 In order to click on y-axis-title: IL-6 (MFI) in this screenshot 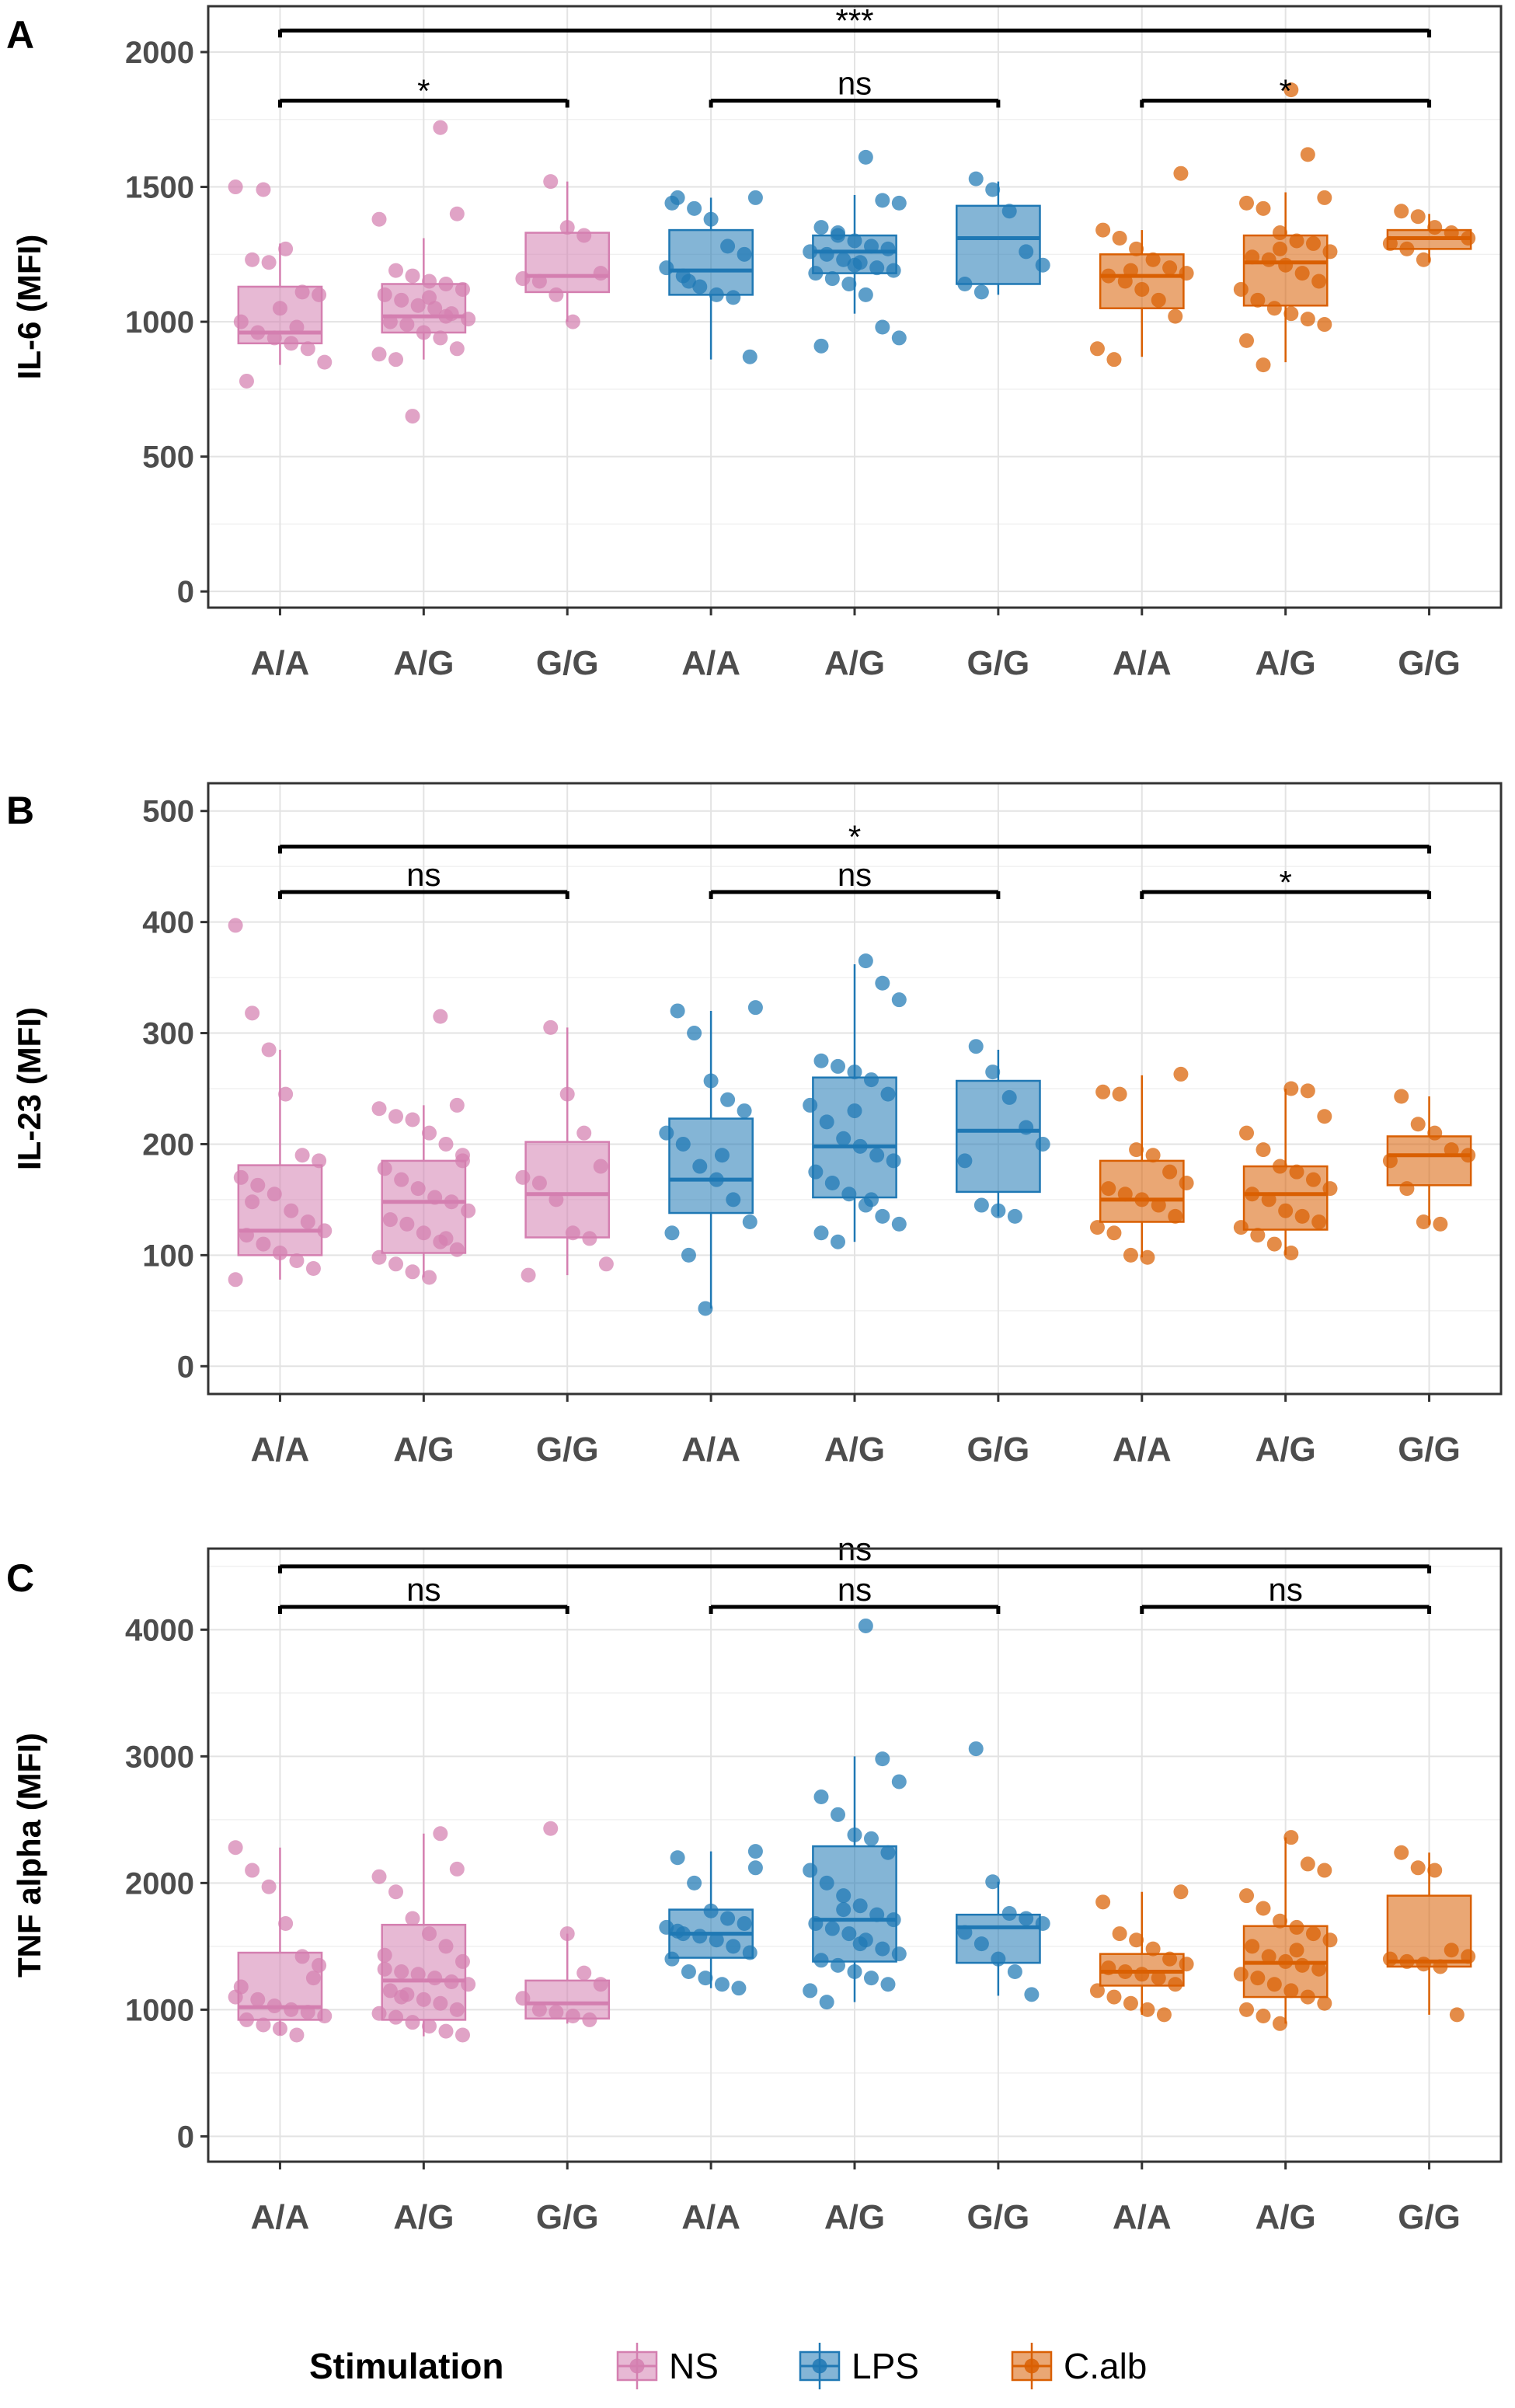, I will do `click(29, 307)`.